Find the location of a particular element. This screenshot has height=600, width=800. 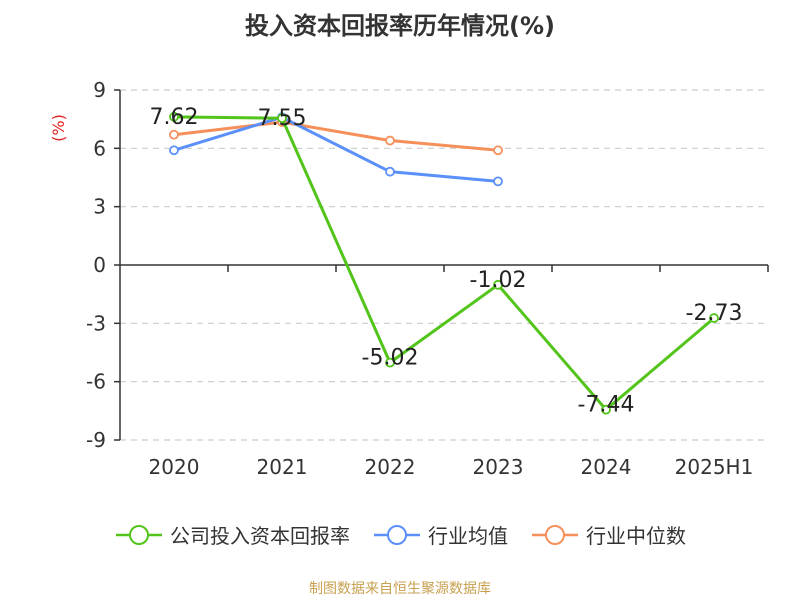

data-label: -2.73 is located at coordinates (714, 313).